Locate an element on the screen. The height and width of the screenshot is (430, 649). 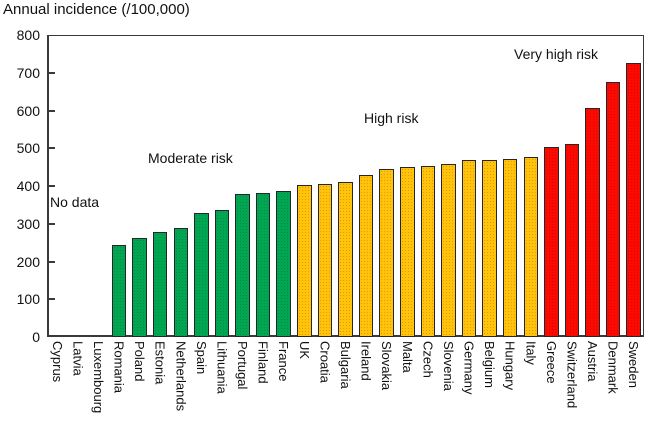
x-label-belgium: Belgium is located at coordinates (490, 364).